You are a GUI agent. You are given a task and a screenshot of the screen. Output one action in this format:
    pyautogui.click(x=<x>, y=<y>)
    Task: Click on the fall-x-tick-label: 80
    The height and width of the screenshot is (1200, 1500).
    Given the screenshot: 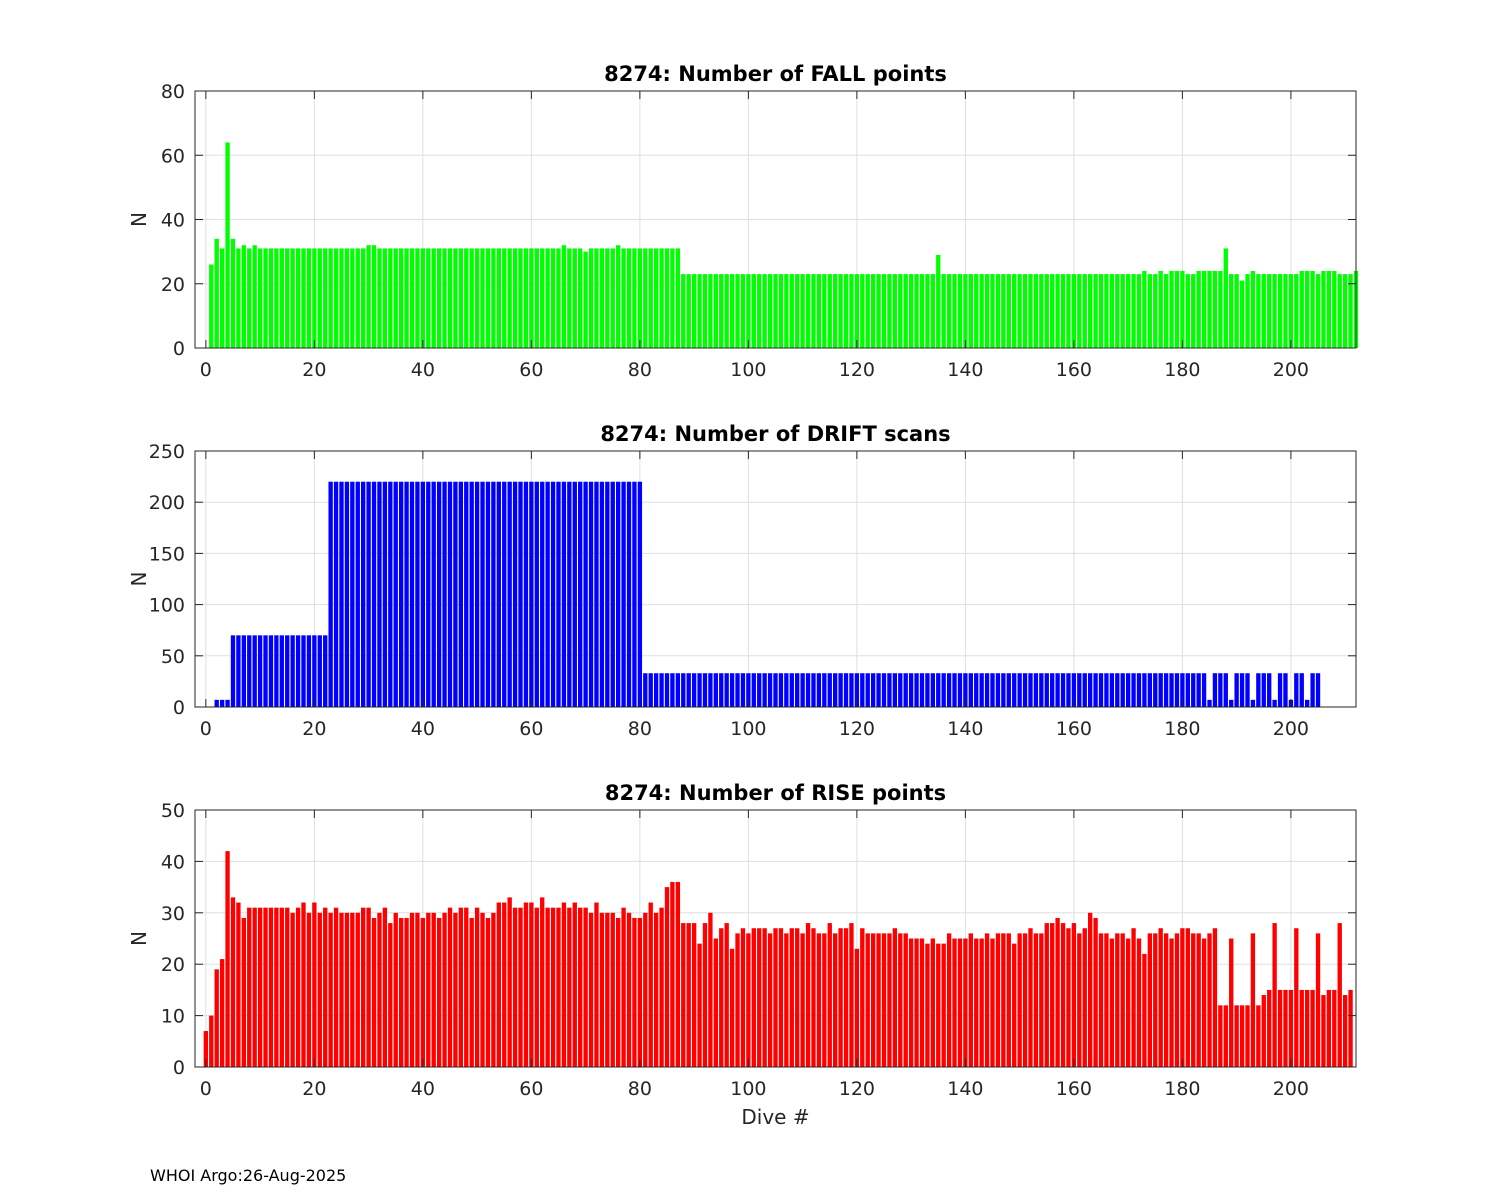 What is the action you would take?
    pyautogui.click(x=640, y=370)
    